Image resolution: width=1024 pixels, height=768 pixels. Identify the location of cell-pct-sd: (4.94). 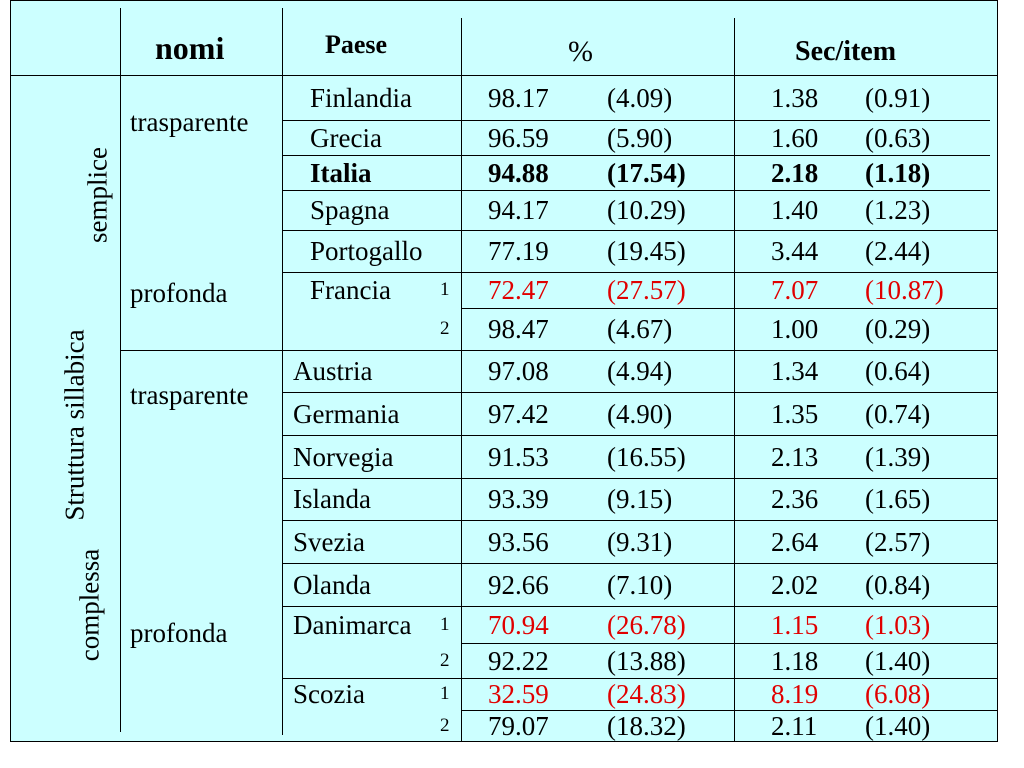
(640, 371).